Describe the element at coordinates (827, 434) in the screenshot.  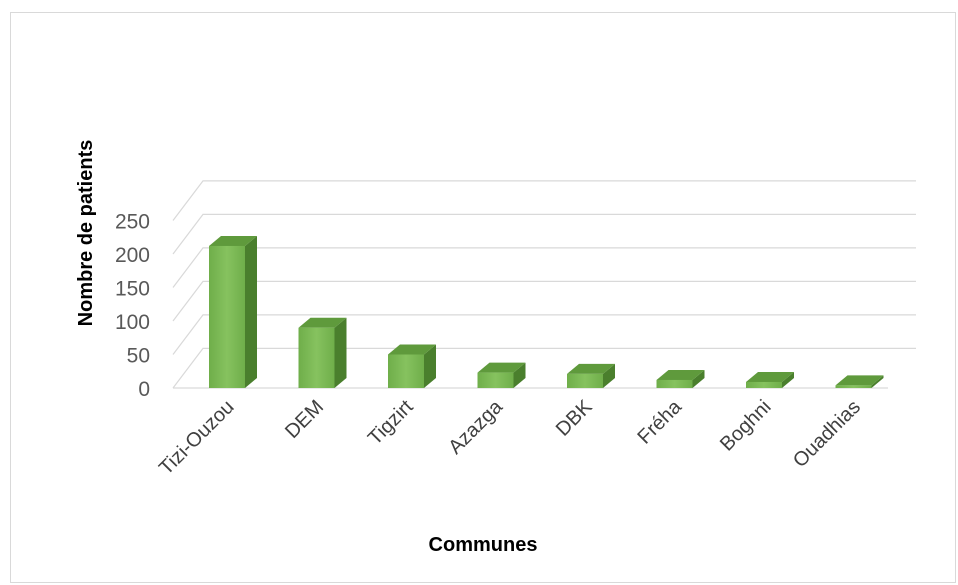
I see `x-tick-label: Ouadhias` at that location.